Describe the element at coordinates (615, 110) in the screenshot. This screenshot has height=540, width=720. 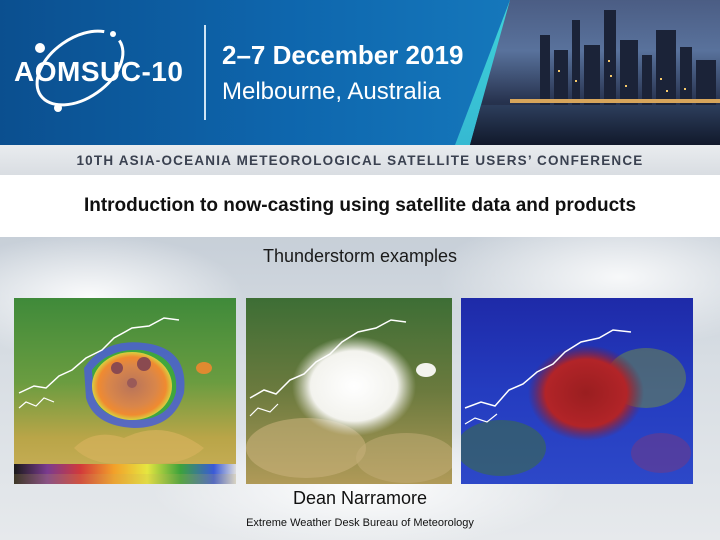
I see `bridge` at that location.